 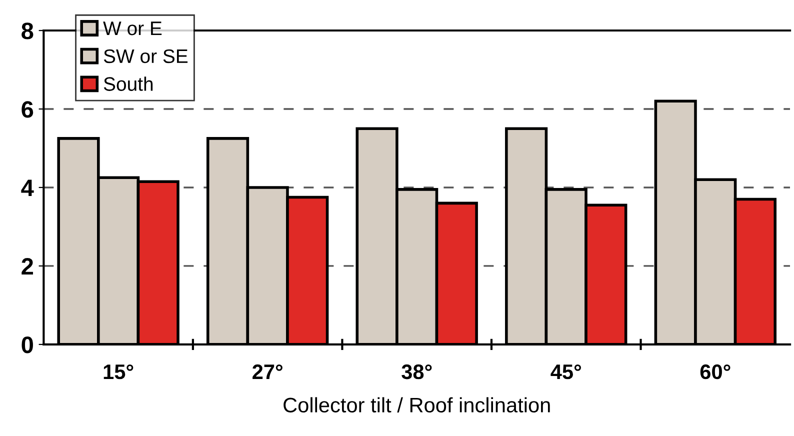 What do you see at coordinates (27, 345) in the screenshot?
I see `y-tick-label: 0` at bounding box center [27, 345].